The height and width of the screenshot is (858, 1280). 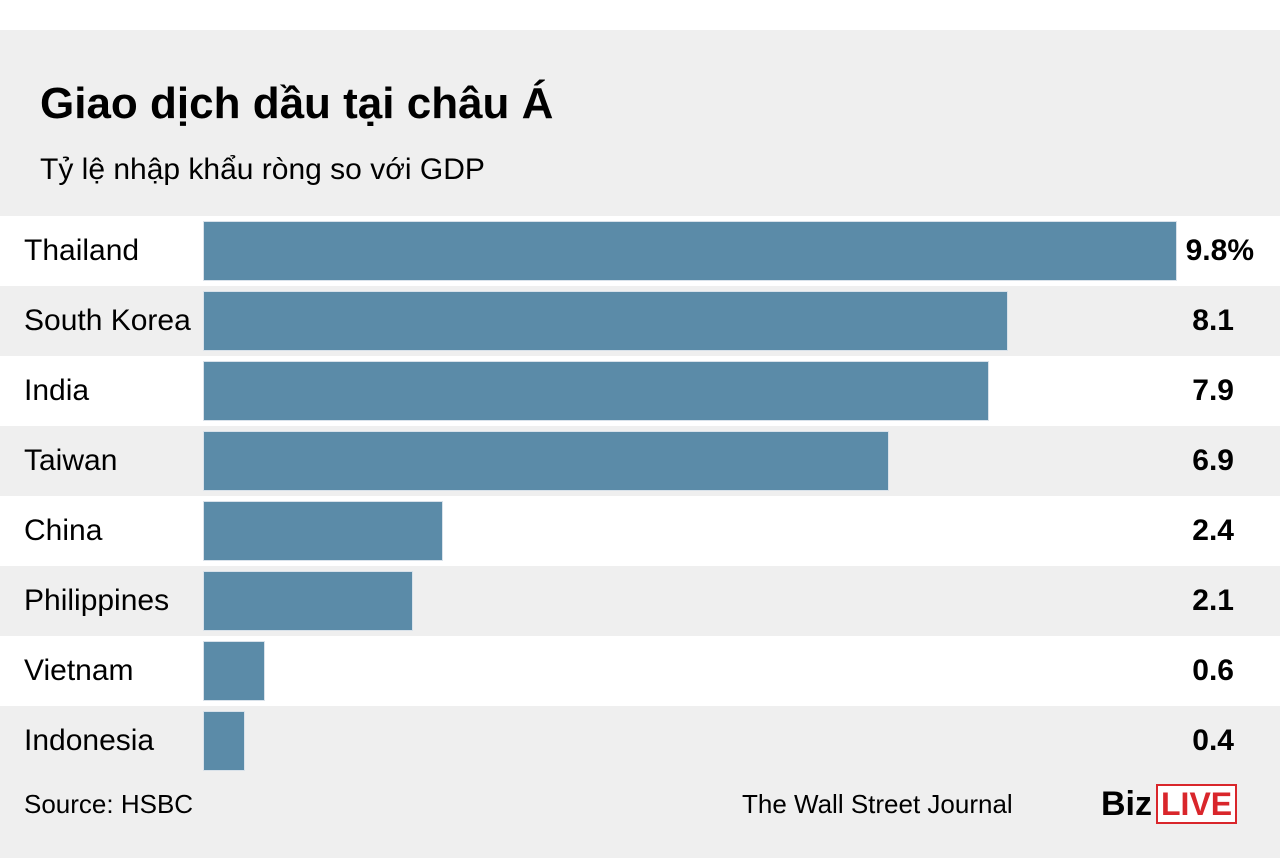 What do you see at coordinates (640, 531) in the screenshot?
I see `chart-row: China 2.4` at bounding box center [640, 531].